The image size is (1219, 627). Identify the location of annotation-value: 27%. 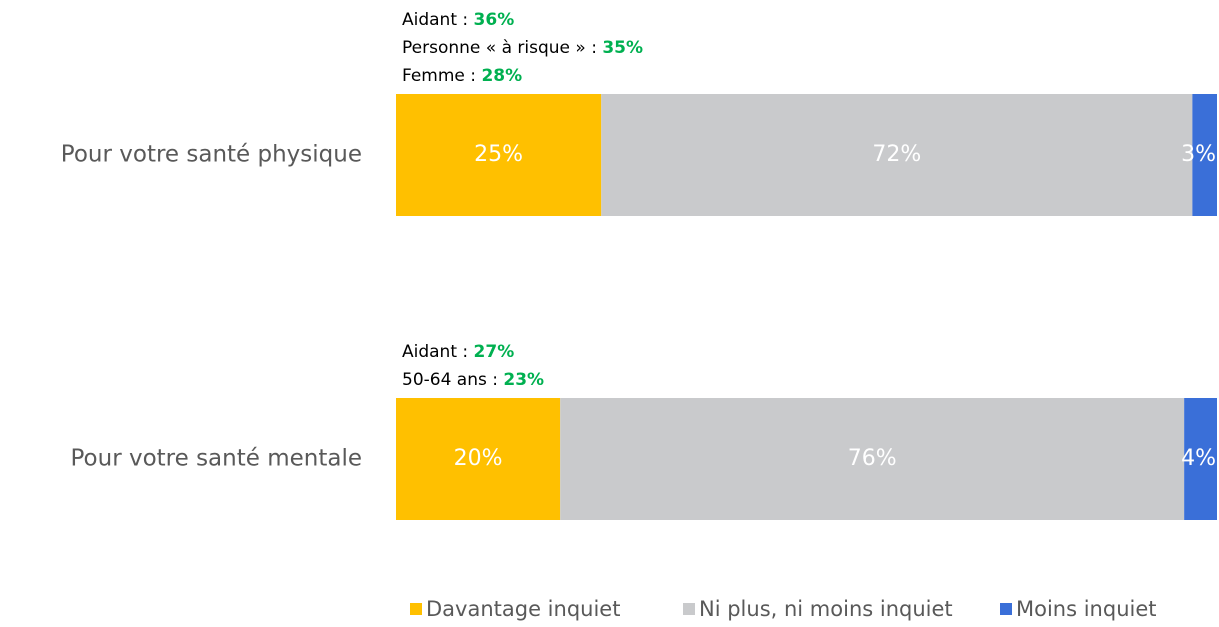
(494, 352).